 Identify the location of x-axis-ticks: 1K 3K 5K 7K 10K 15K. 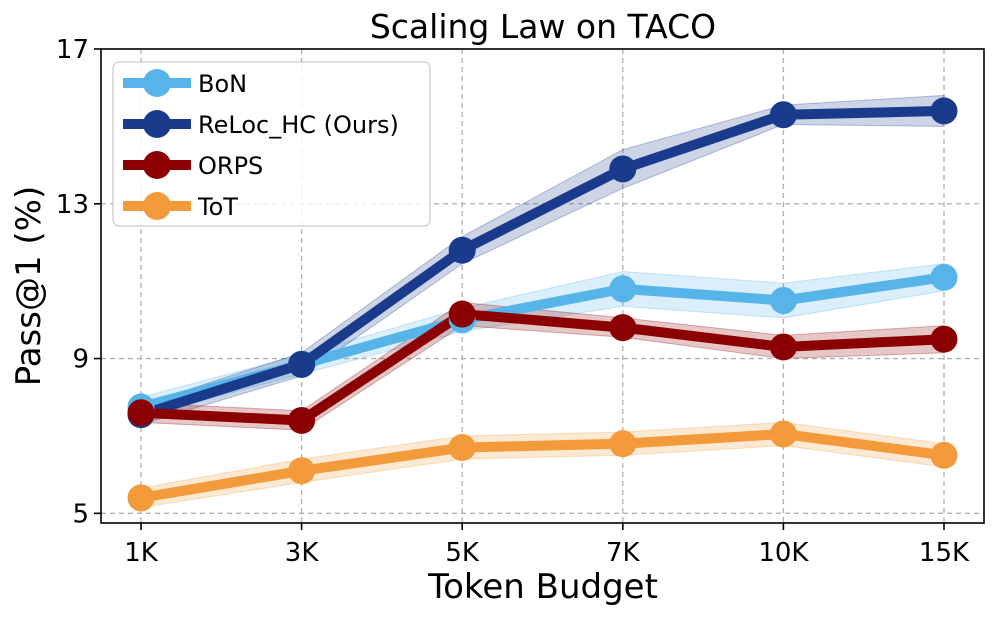
(547, 545).